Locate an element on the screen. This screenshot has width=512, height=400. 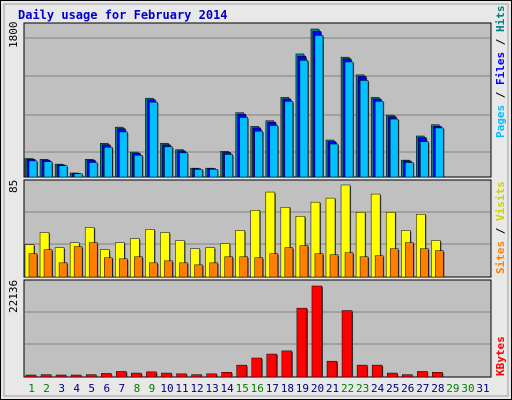
x-tick-label-day-30: 30 is located at coordinates (467, 388).